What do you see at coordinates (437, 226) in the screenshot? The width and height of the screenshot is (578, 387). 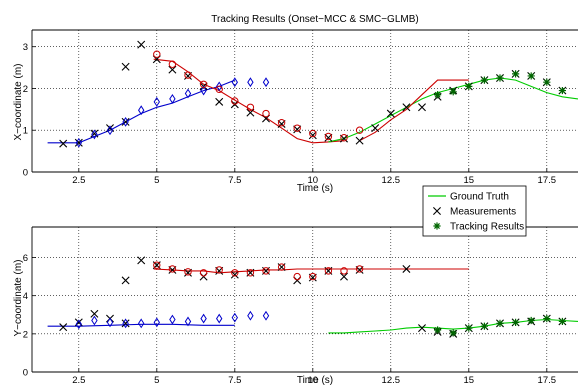 I see `legend-star-marker` at bounding box center [437, 226].